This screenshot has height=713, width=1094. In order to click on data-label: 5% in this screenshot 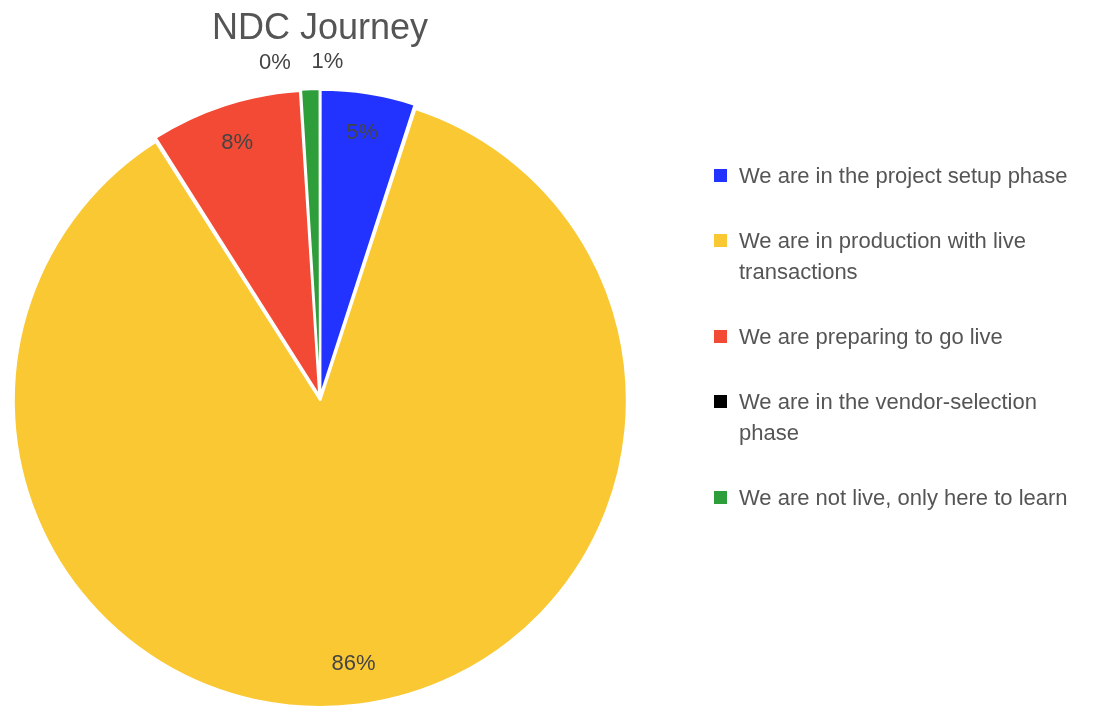, I will do `click(362, 131)`.